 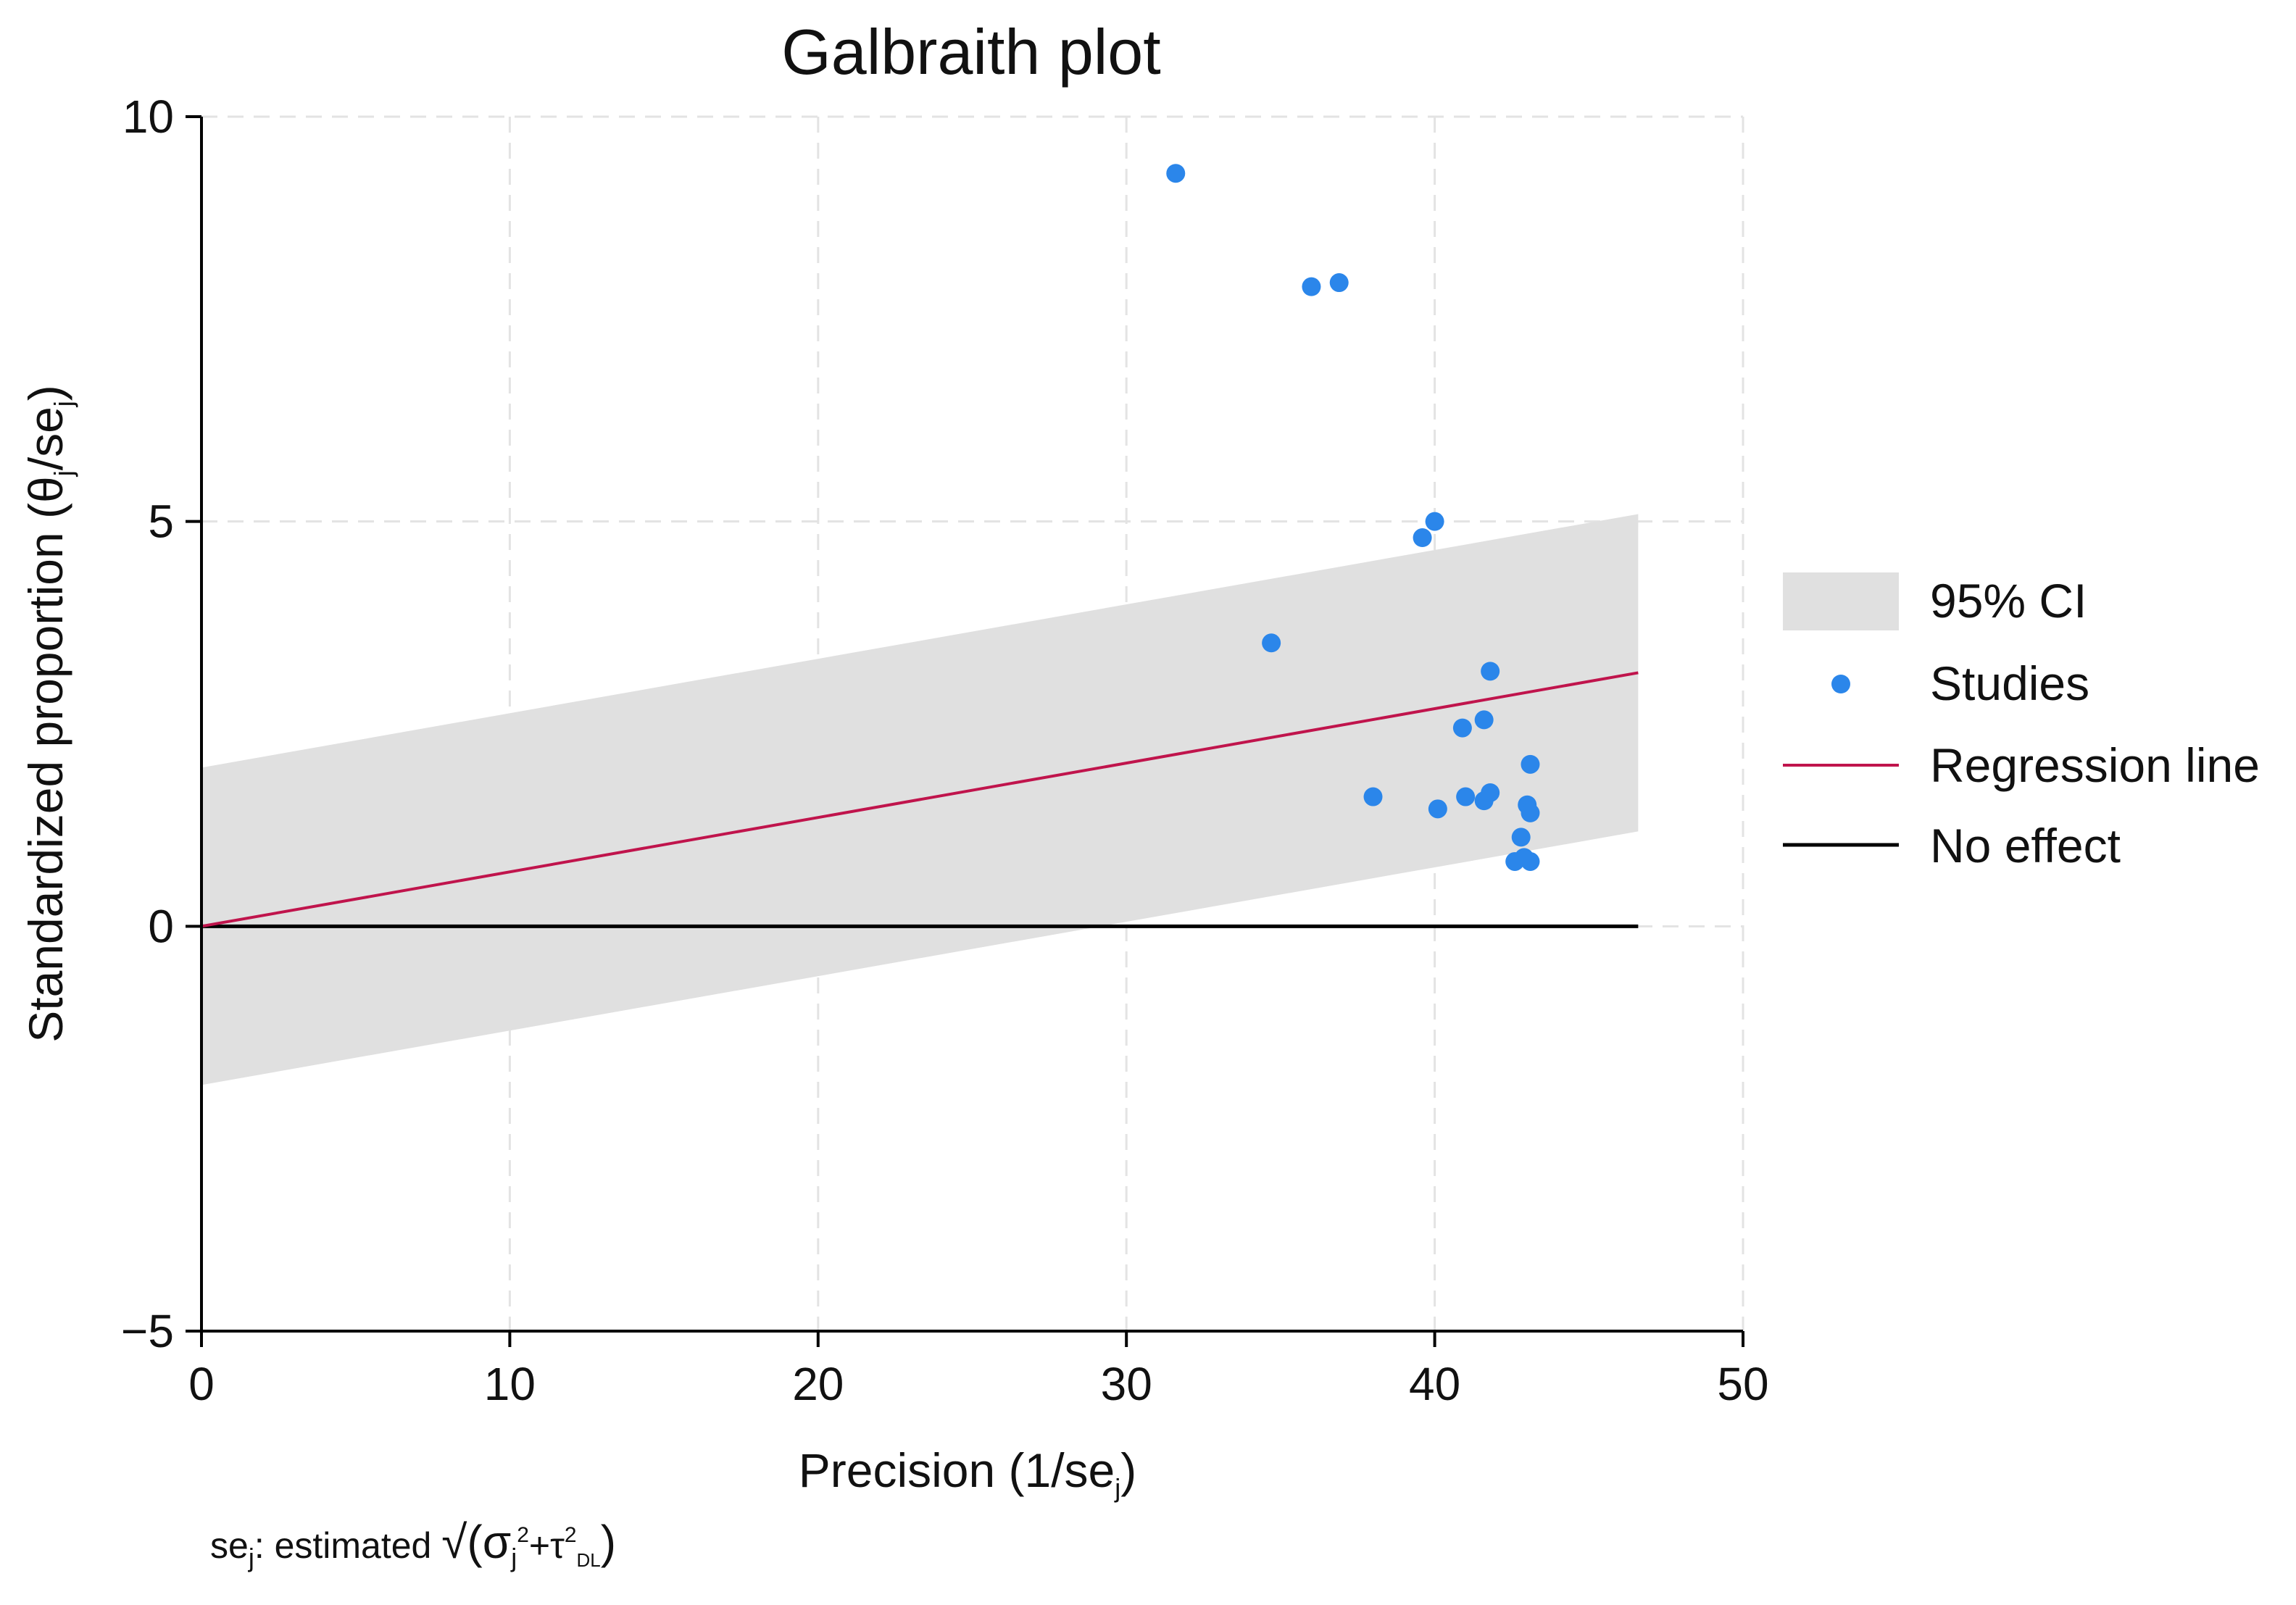 What do you see at coordinates (2021, 722) in the screenshot?
I see `legend: 95% CI Studies Regression line No effect` at bounding box center [2021, 722].